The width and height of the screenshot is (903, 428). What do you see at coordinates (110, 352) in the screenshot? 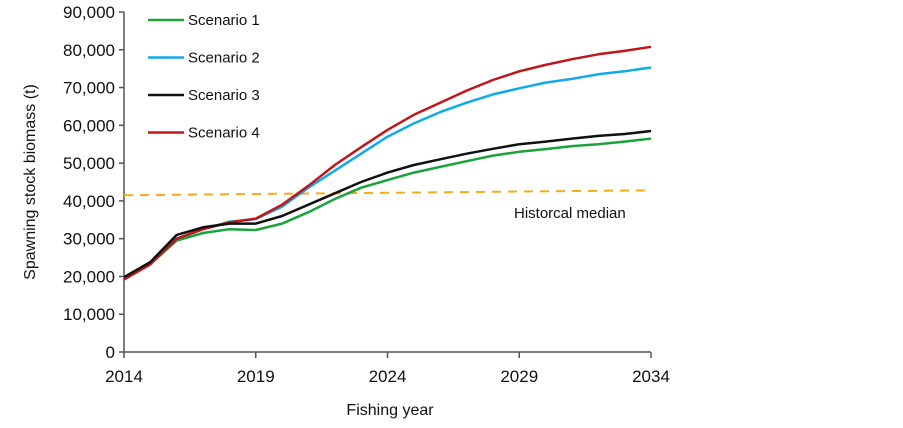
I see `y-tick-label: 0` at bounding box center [110, 352].